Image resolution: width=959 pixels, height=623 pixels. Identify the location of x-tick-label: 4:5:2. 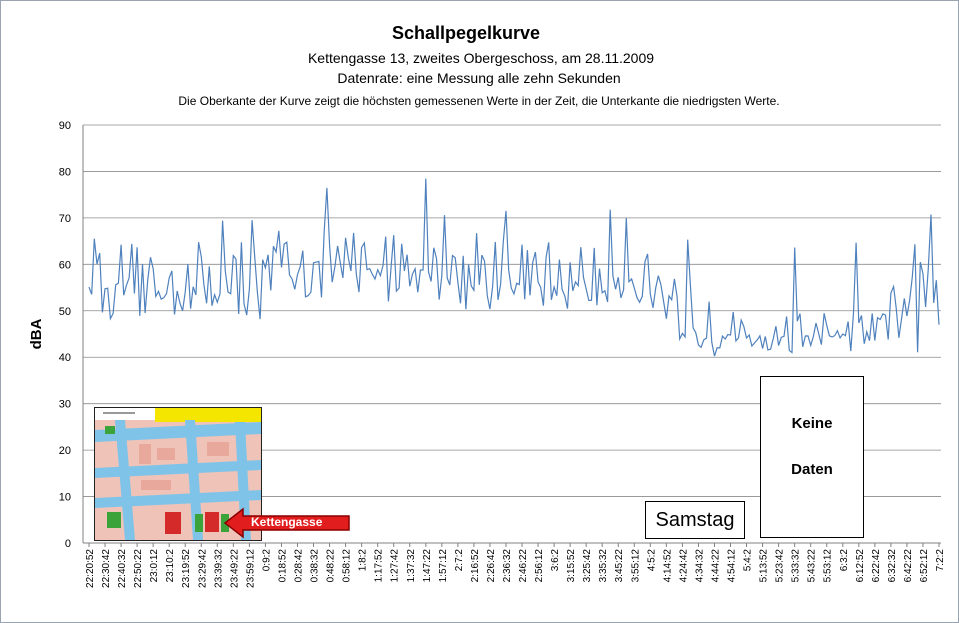
(651, 560).